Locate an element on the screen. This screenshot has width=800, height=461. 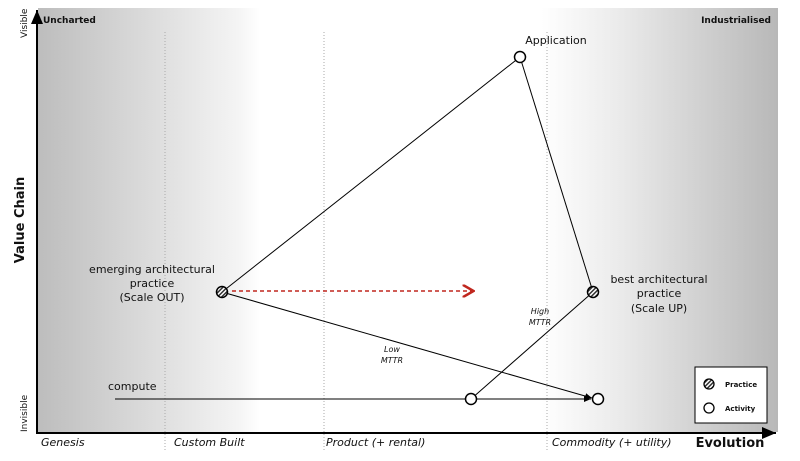
practice-legend-icon is located at coordinates (709, 384).